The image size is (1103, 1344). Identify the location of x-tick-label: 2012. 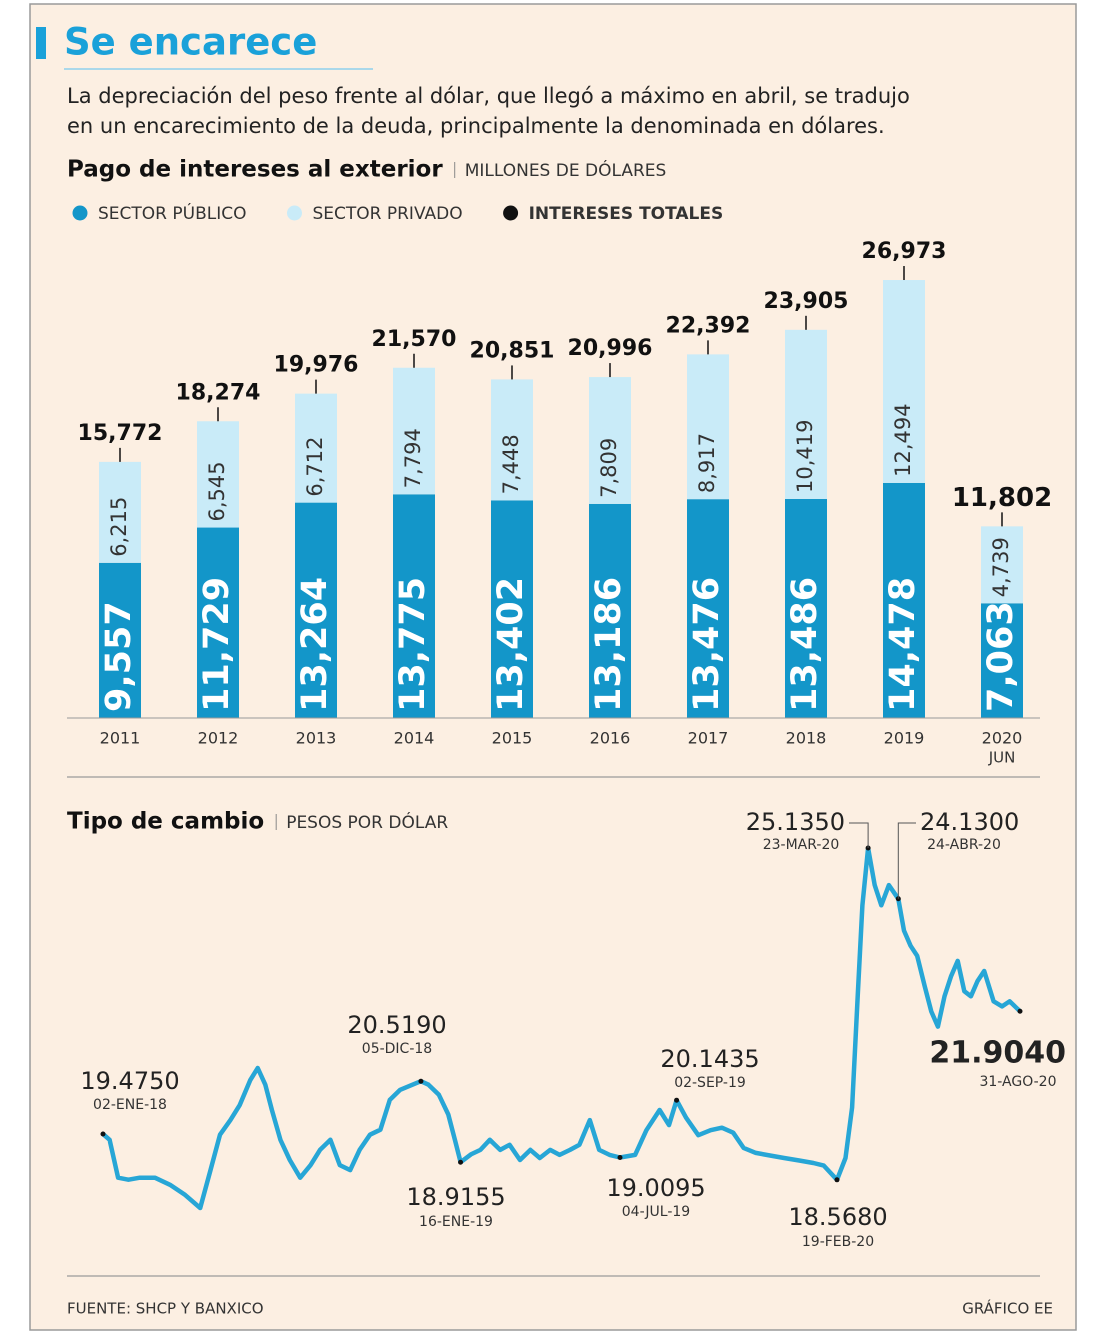
(218, 738).